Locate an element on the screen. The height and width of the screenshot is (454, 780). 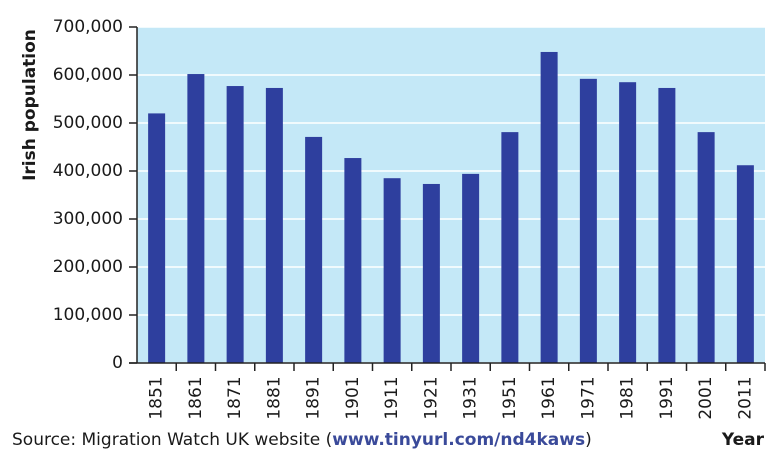
x-tick-label: 2001 is located at coordinates (706, 397).